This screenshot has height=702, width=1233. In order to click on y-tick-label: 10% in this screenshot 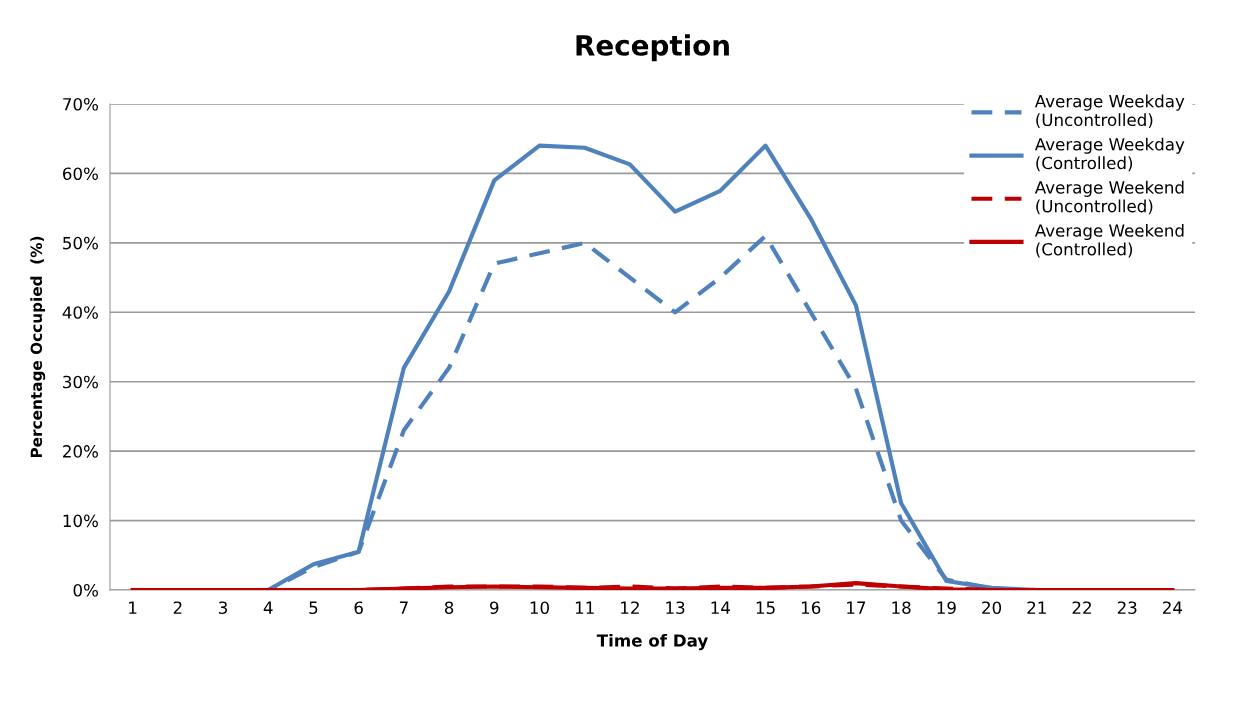, I will do `click(80, 521)`.